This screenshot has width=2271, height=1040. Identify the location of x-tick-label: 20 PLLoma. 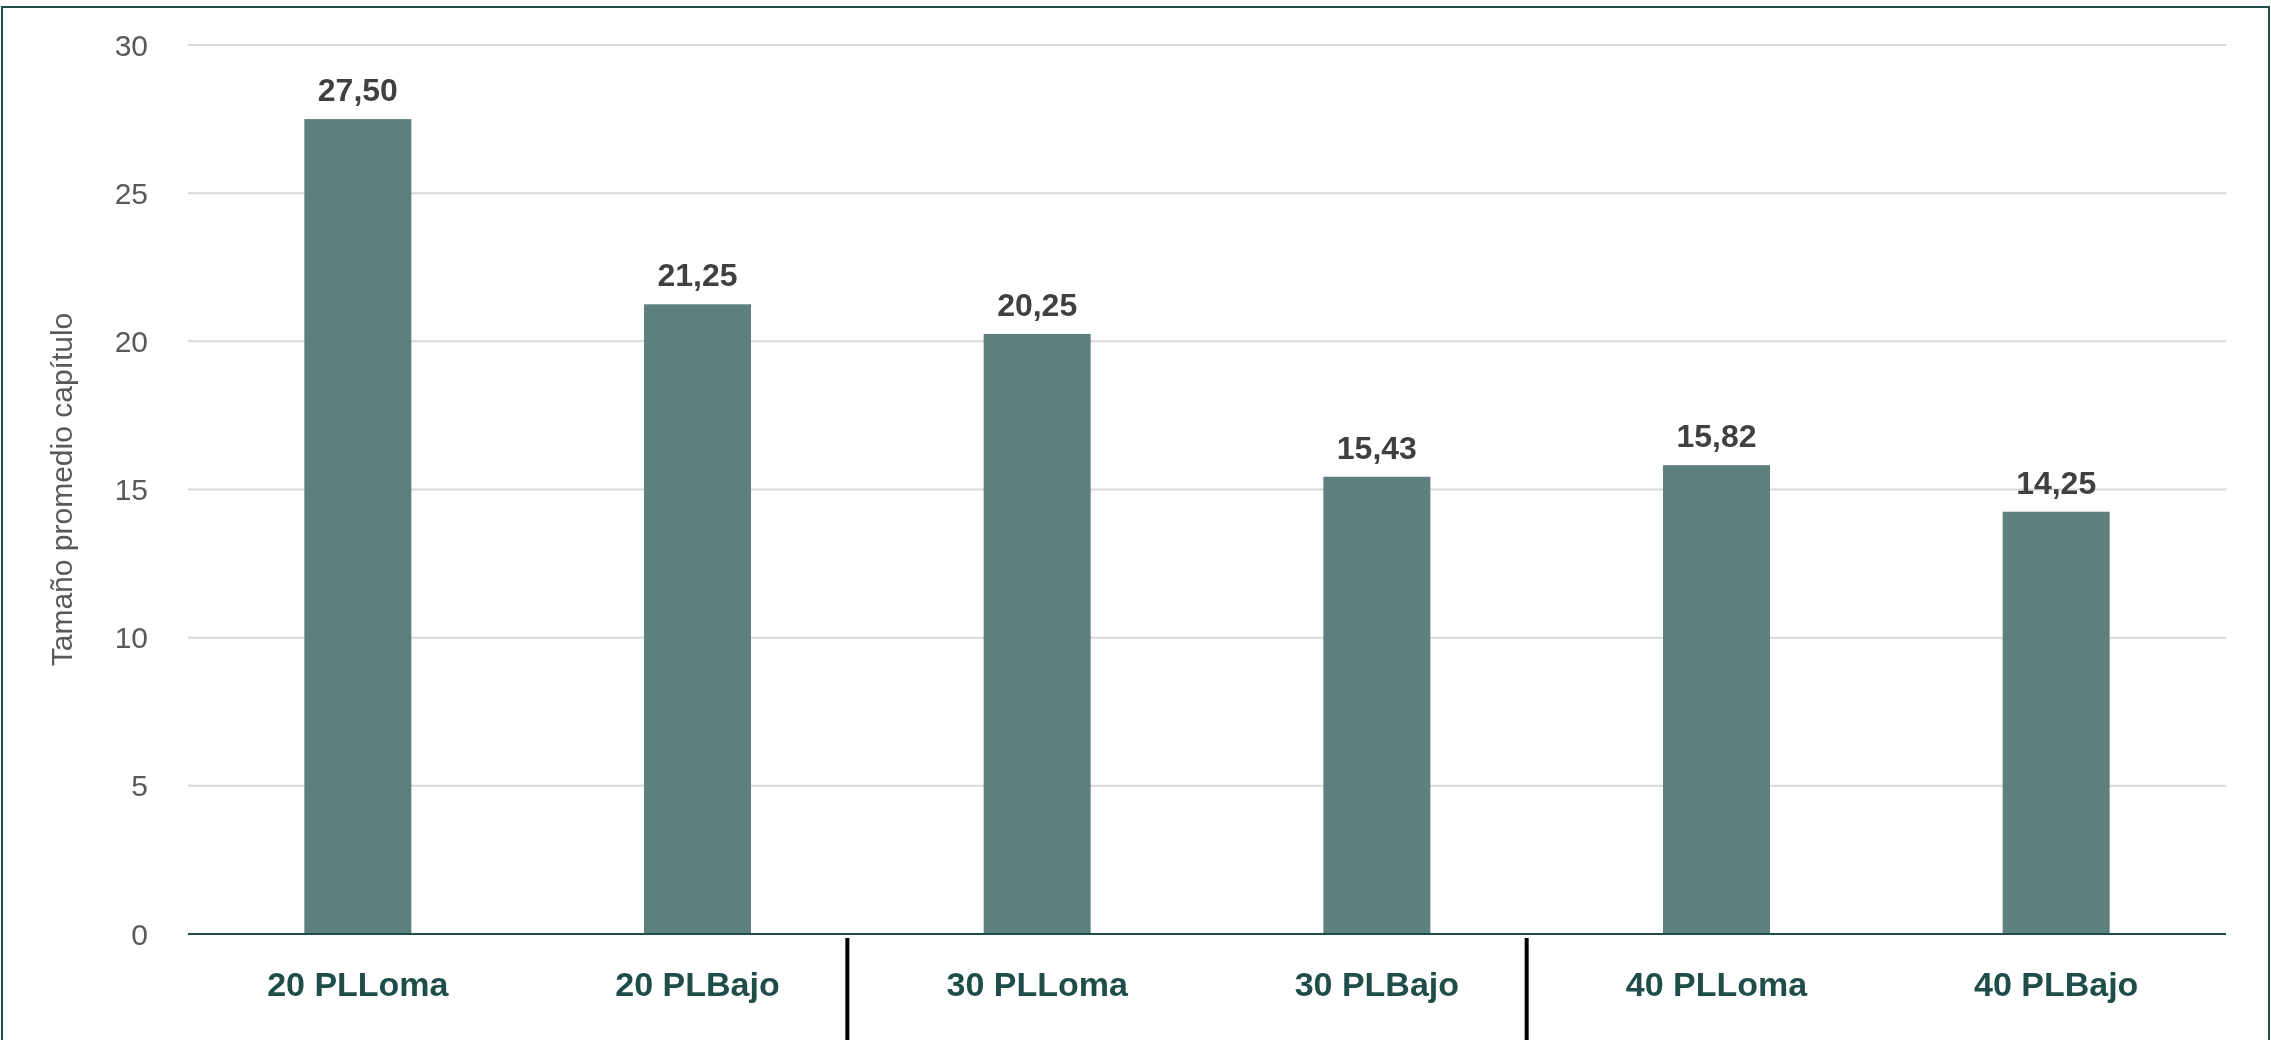
(358, 984).